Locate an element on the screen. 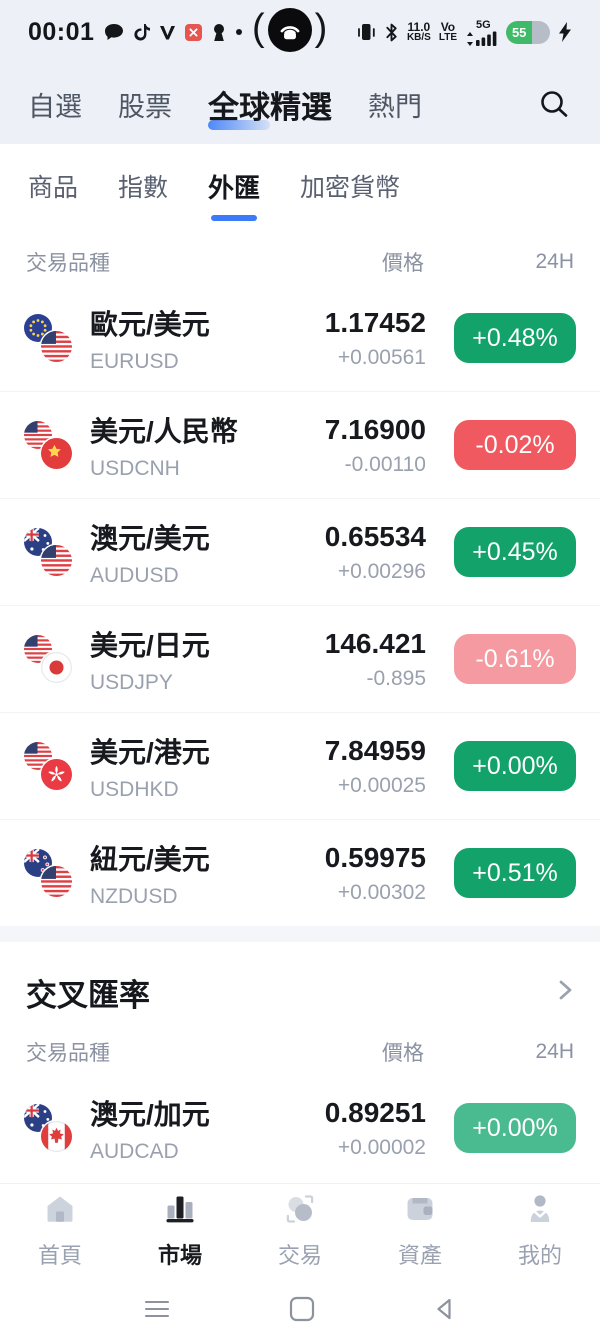  battery-icon: 55 is located at coordinates (528, 32).